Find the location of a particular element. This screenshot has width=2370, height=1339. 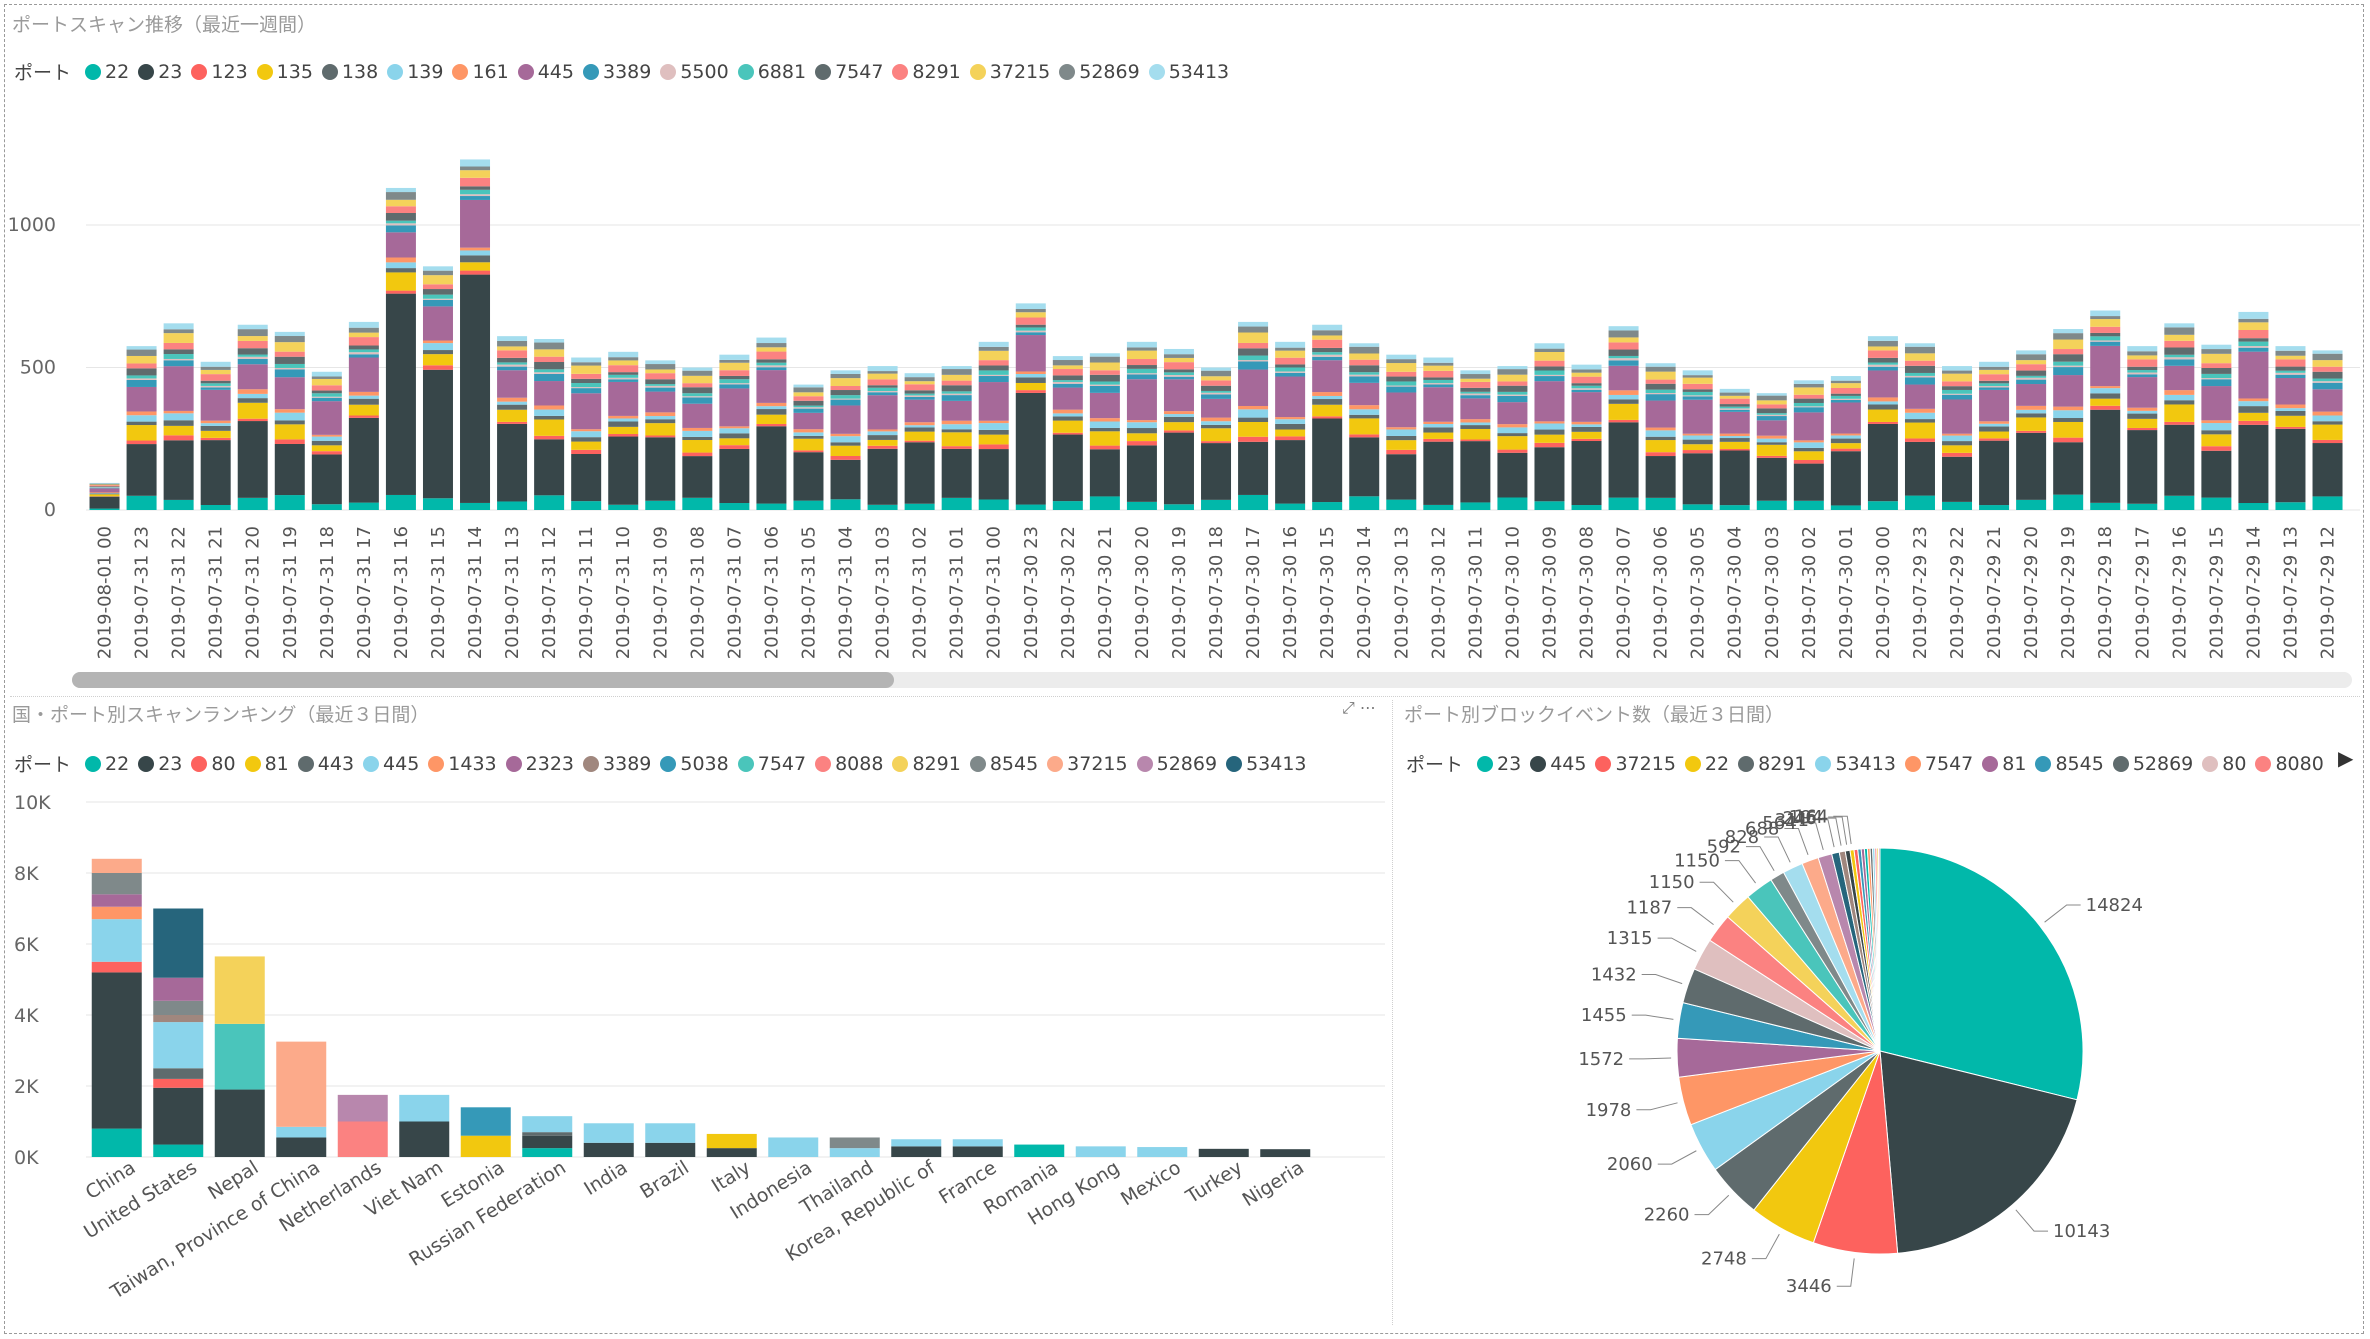

legend-item-138: 138 is located at coordinates (349, 72).